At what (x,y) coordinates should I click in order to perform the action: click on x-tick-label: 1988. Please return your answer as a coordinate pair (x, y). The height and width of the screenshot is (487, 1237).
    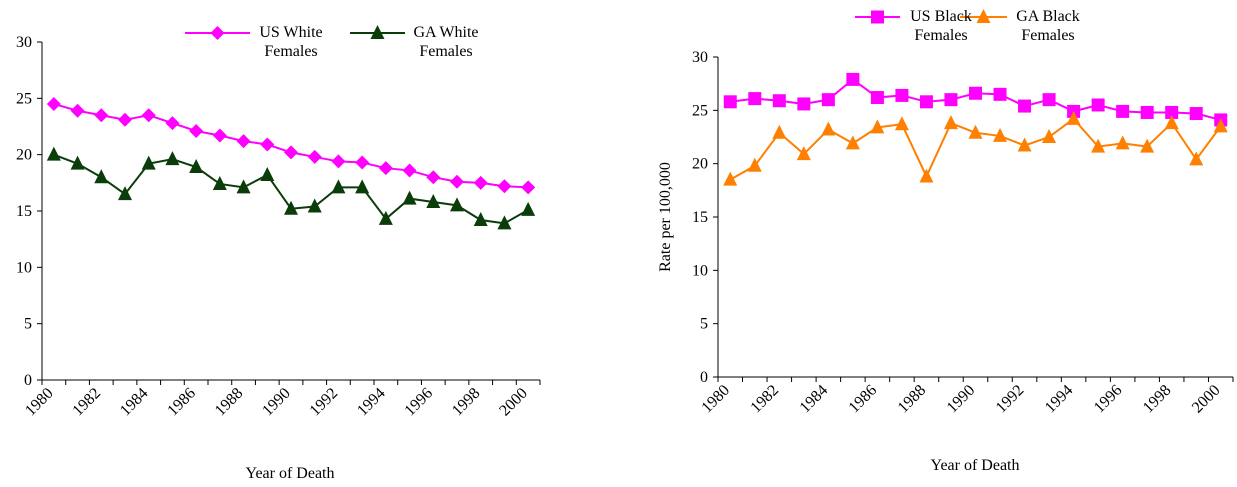
    Looking at the image, I should click on (229, 402).